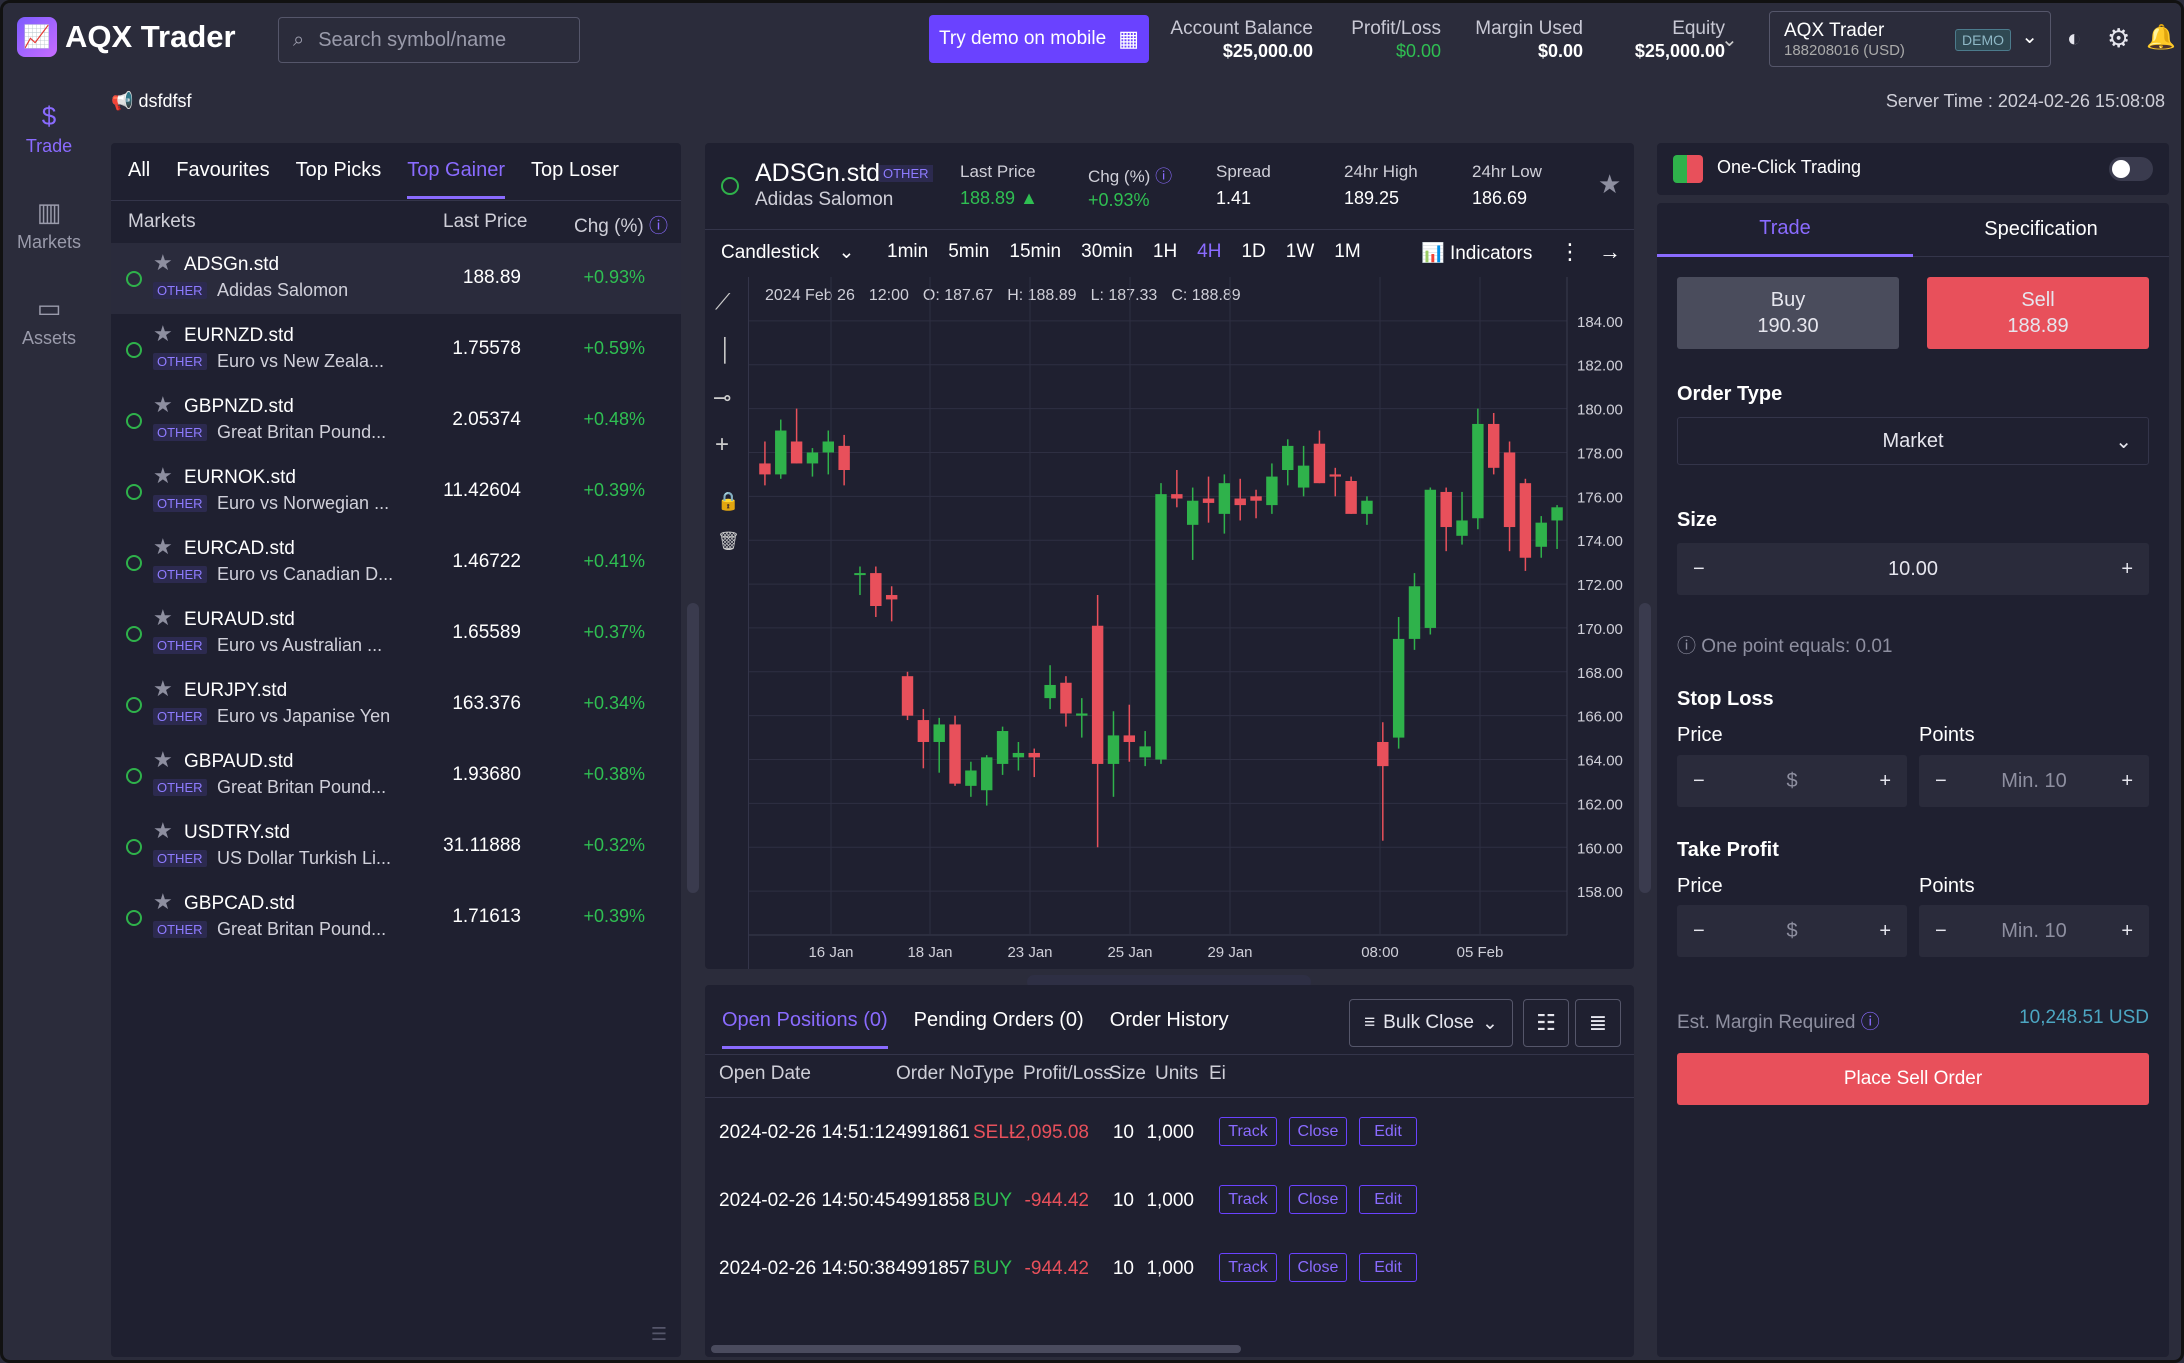 This screenshot has width=2184, height=1363. What do you see at coordinates (139, 170) in the screenshot?
I see `tab-all: All` at bounding box center [139, 170].